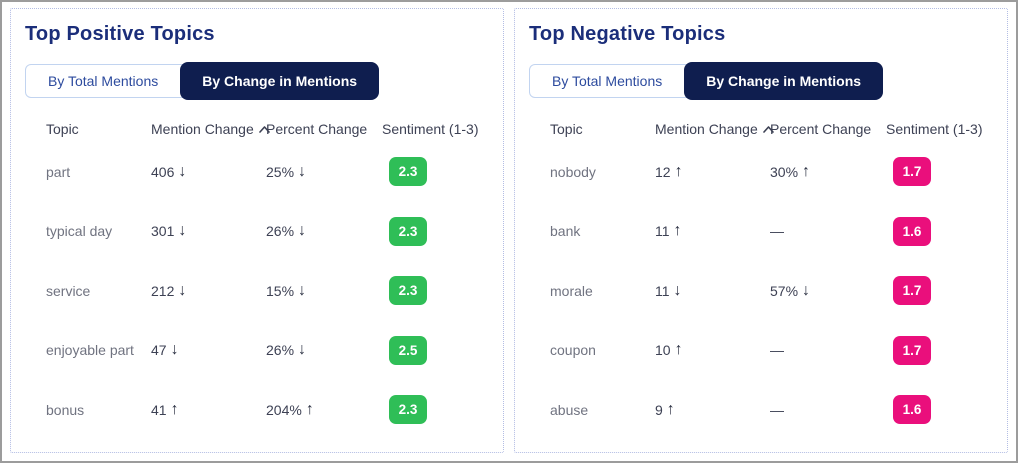 This screenshot has height=463, width=1018. Describe the element at coordinates (90, 350) in the screenshot. I see `topic-cell: enjoyable part` at that location.